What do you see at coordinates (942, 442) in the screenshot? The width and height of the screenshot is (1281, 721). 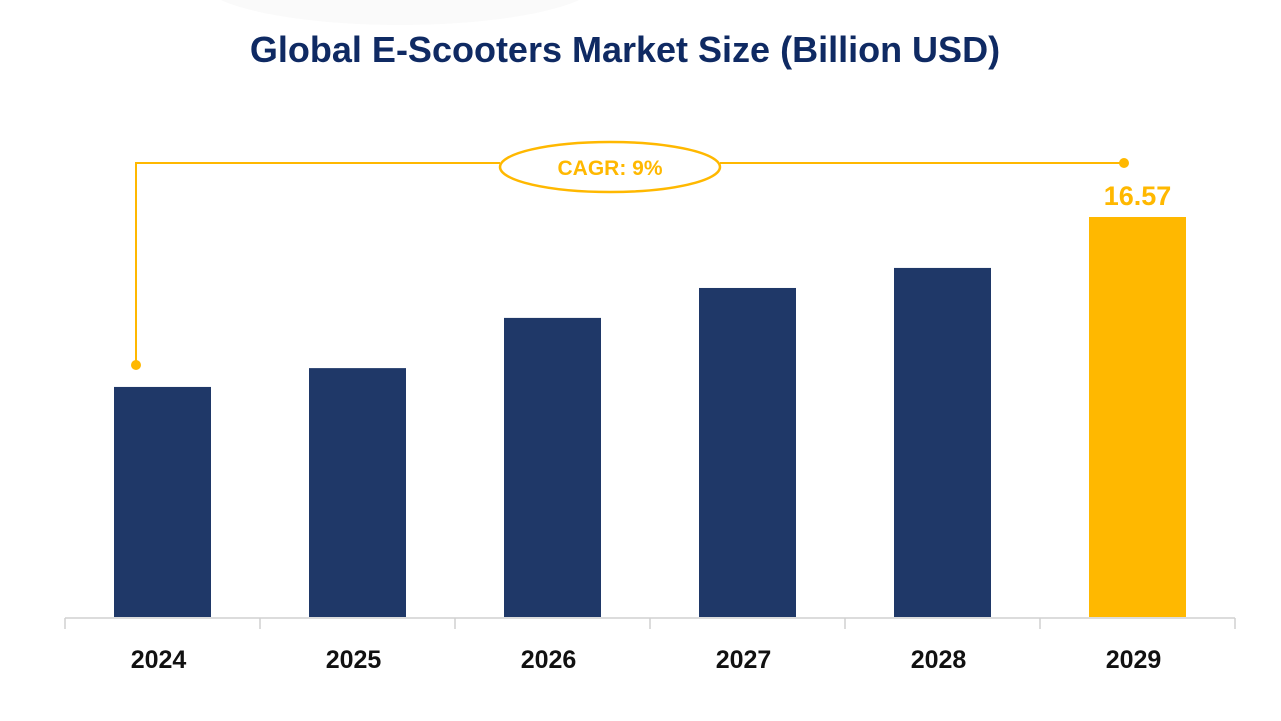 I see `bar-2028` at bounding box center [942, 442].